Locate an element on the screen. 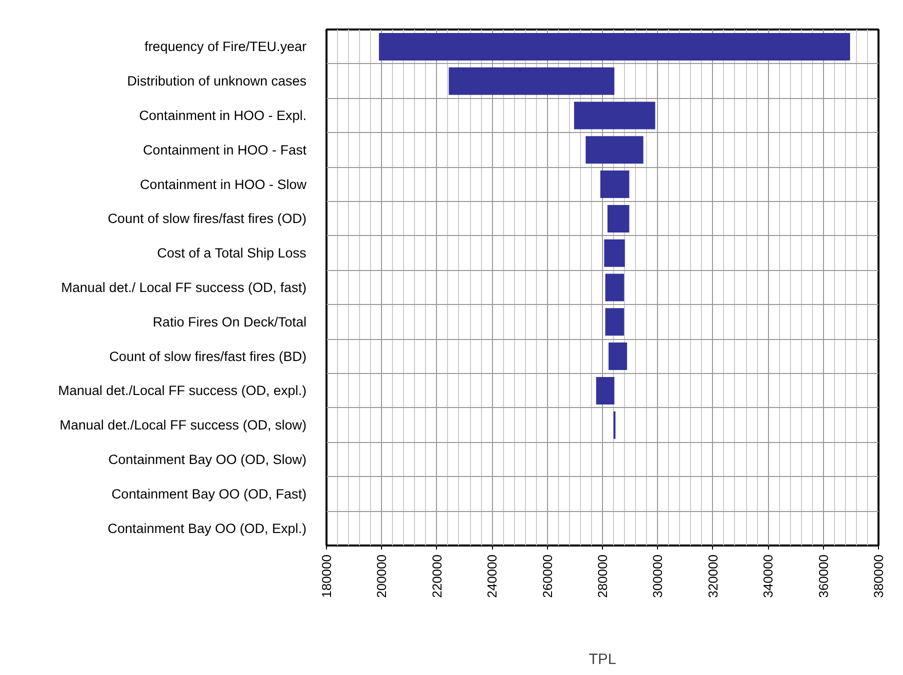 This screenshot has height=675, width=903. x-axis-title: TPL is located at coordinates (602, 659).